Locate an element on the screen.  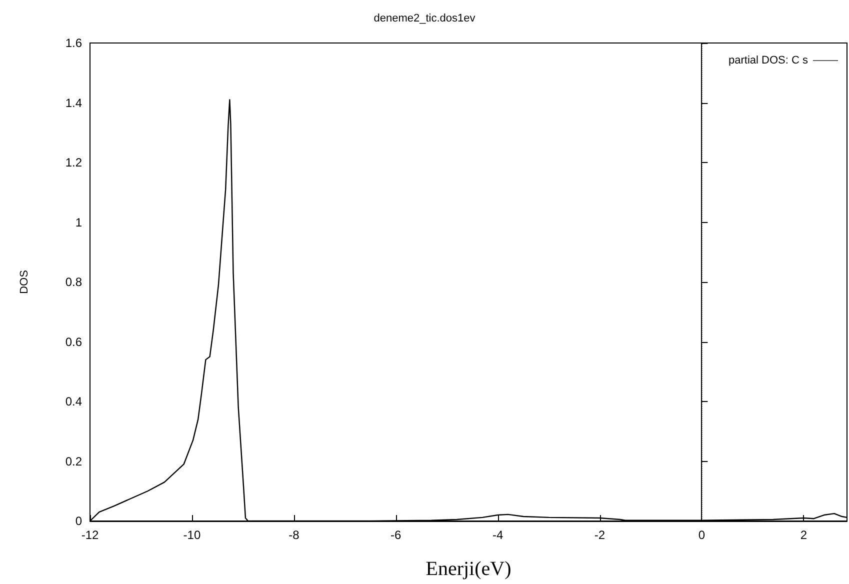
x-tick-label: -4 is located at coordinates (498, 535).